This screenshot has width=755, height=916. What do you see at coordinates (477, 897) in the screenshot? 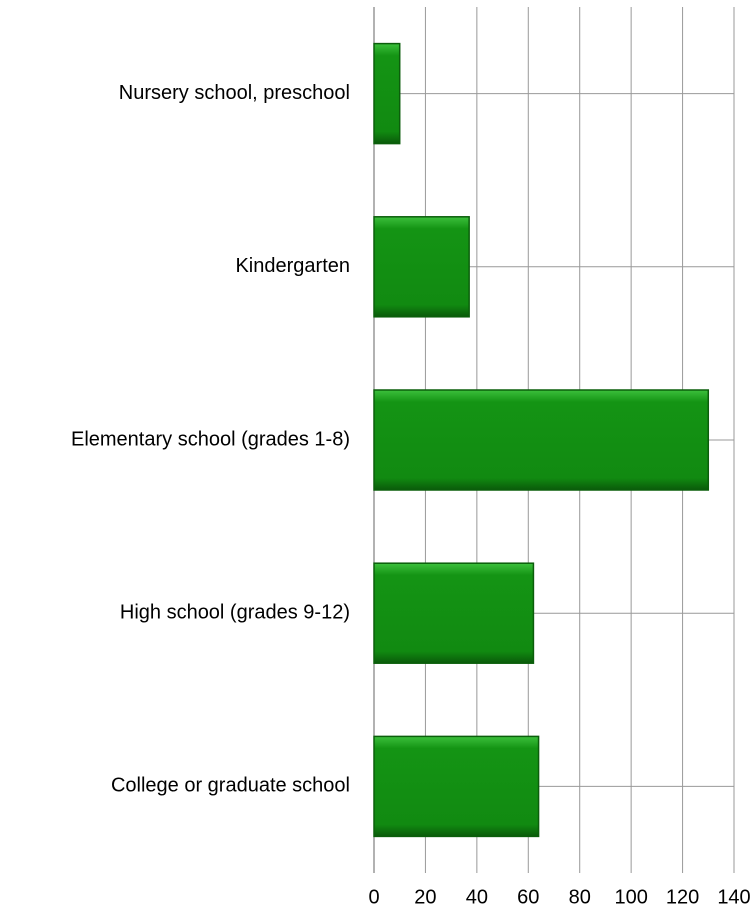
I see `x-tick-label: 40` at bounding box center [477, 897].